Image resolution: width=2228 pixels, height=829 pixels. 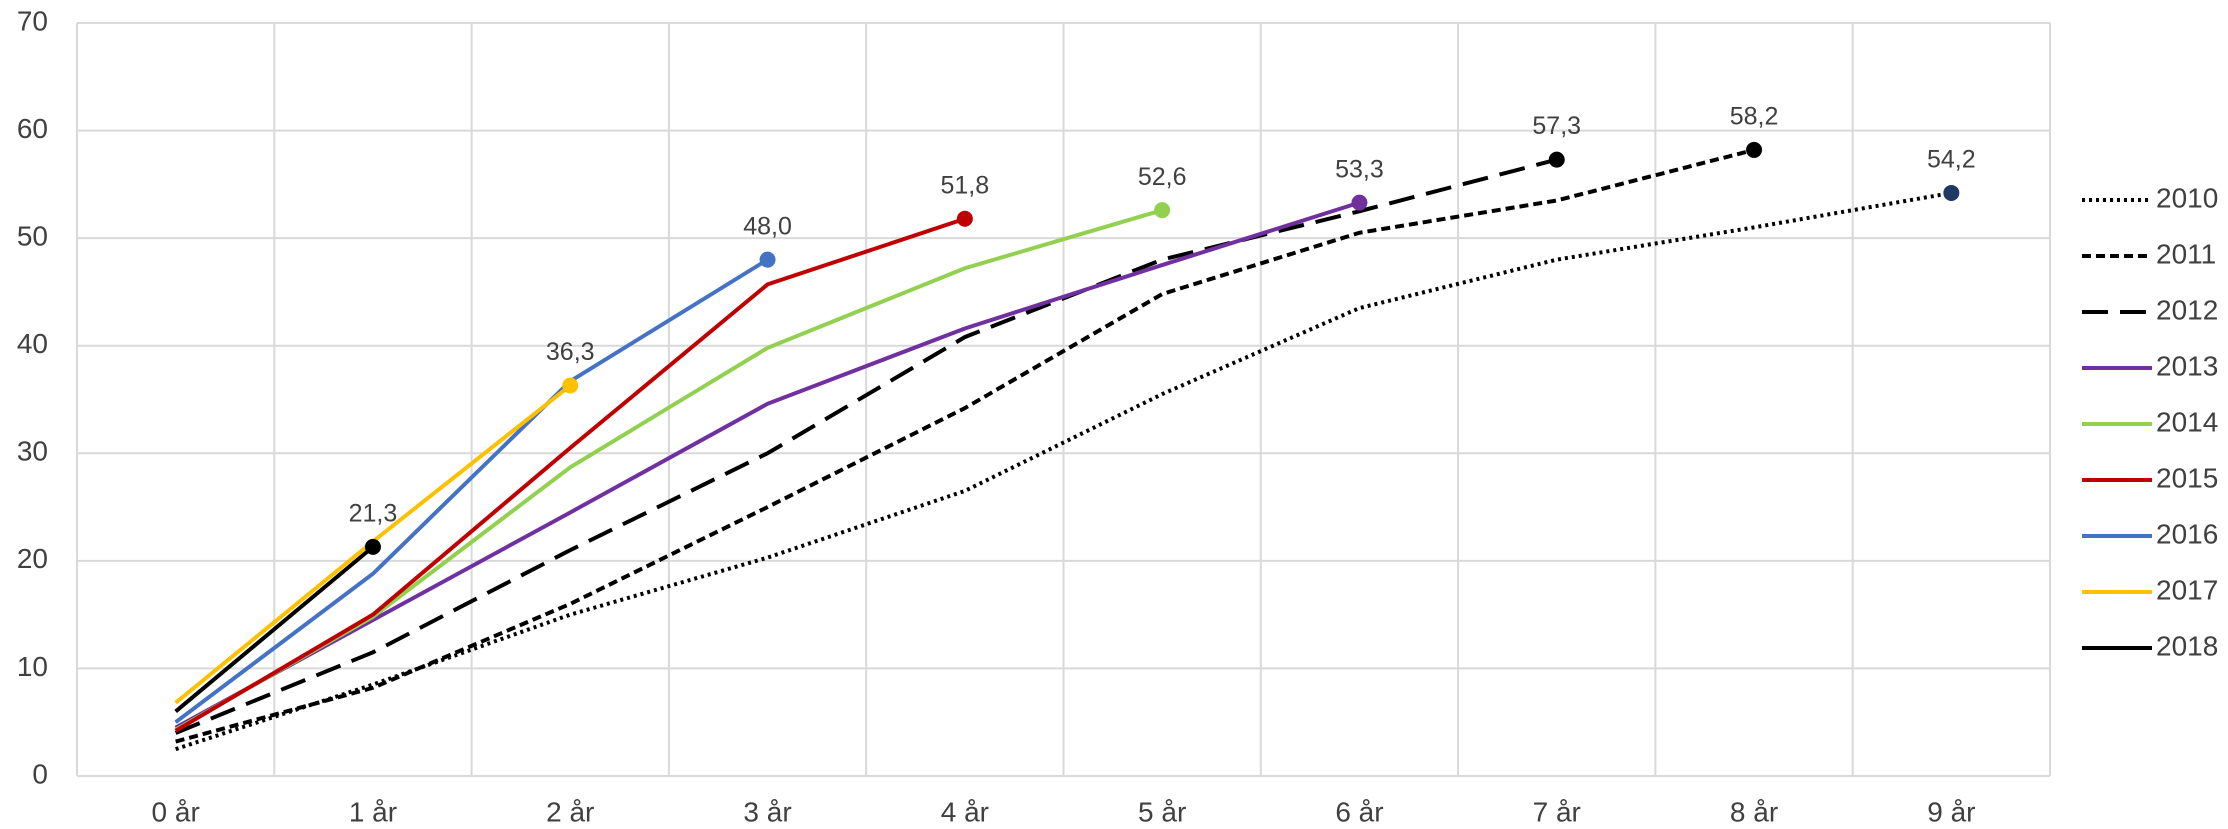 What do you see at coordinates (1754, 117) in the screenshot?
I see `data-label: 58,2` at bounding box center [1754, 117].